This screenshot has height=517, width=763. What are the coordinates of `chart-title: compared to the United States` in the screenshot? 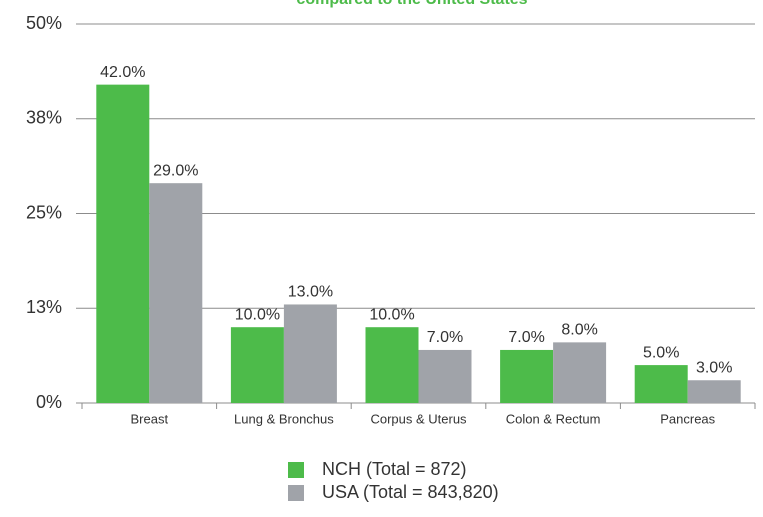 It's located at (411, 4).